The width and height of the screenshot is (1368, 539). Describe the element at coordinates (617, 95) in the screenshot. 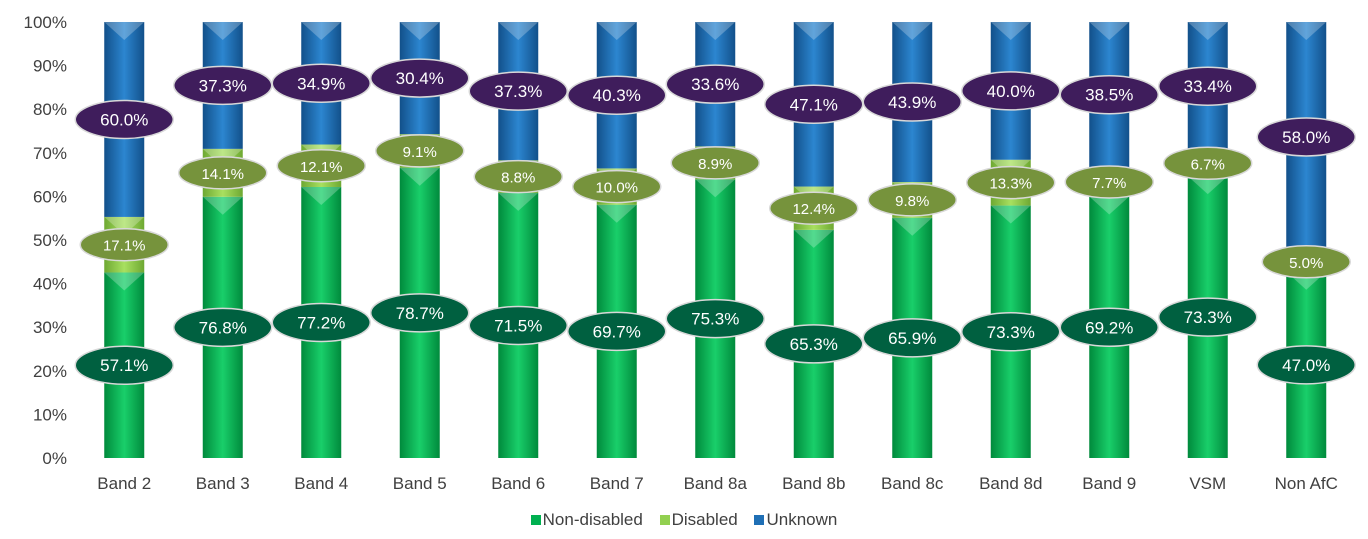

I see `label-unknown: 40.3%` at that location.